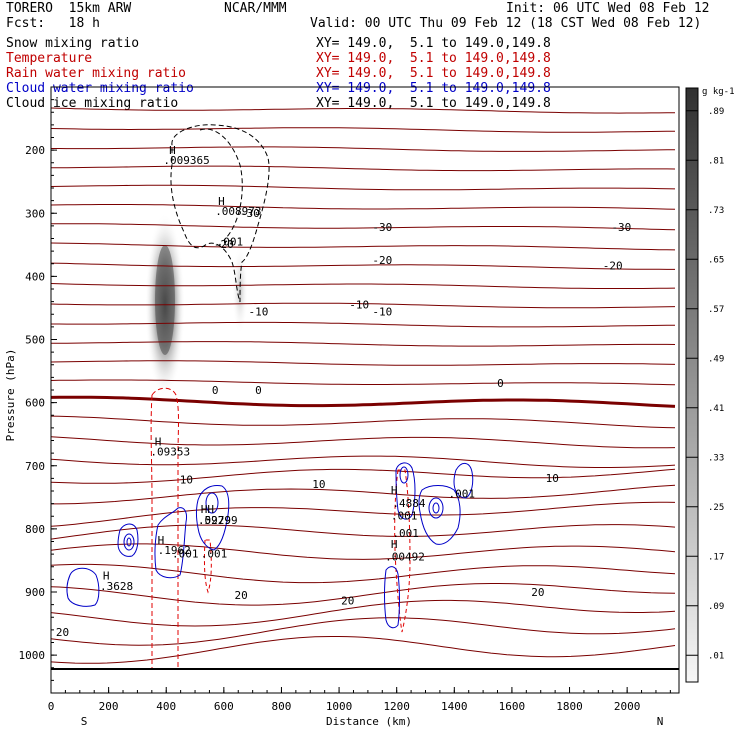 This screenshot has width=740, height=740. What do you see at coordinates (186, 160) in the screenshot?
I see `contour-max-label: .009365` at bounding box center [186, 160].